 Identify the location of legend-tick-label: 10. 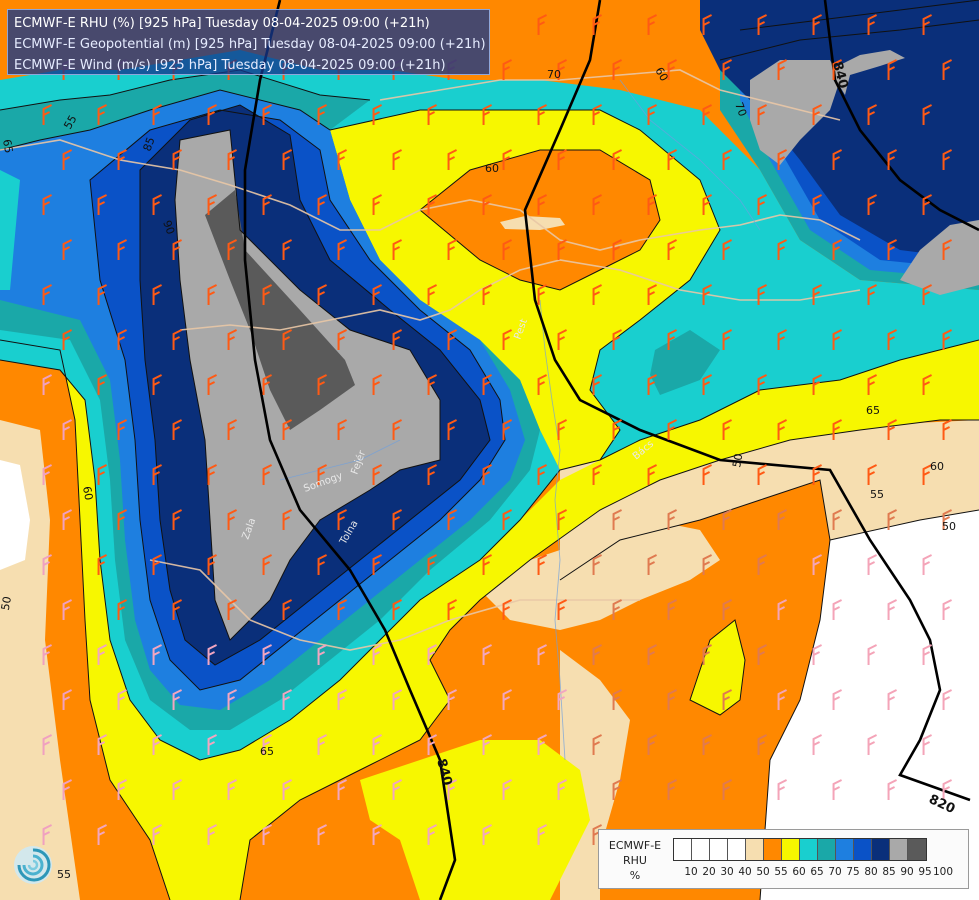
(691, 872).